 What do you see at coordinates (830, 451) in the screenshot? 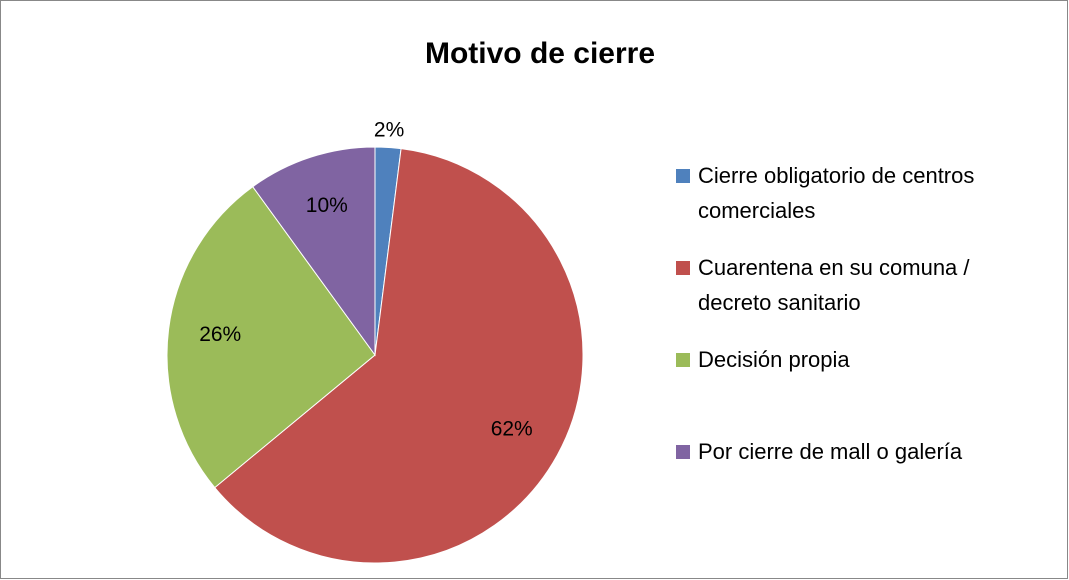
I see `legend-label: Por cierre de mall o galería` at bounding box center [830, 451].